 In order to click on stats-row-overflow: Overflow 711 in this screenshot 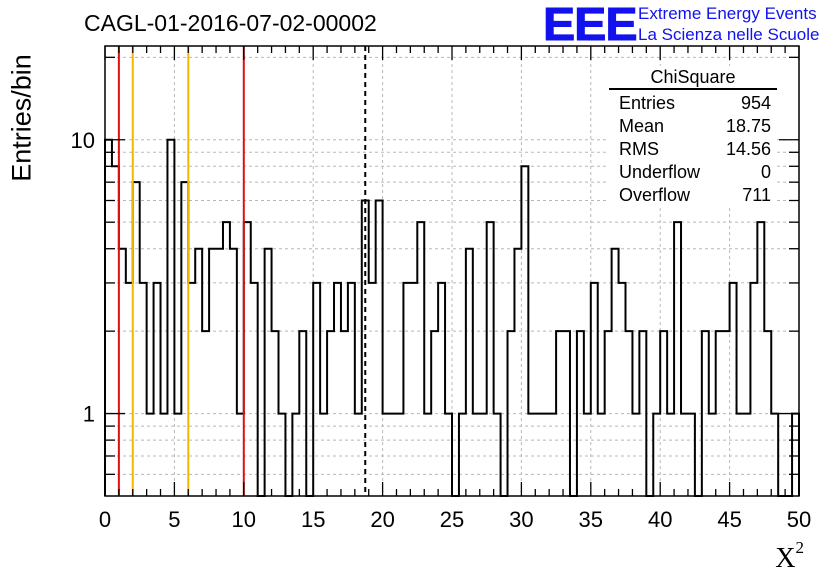, I will do `click(695, 195)`.